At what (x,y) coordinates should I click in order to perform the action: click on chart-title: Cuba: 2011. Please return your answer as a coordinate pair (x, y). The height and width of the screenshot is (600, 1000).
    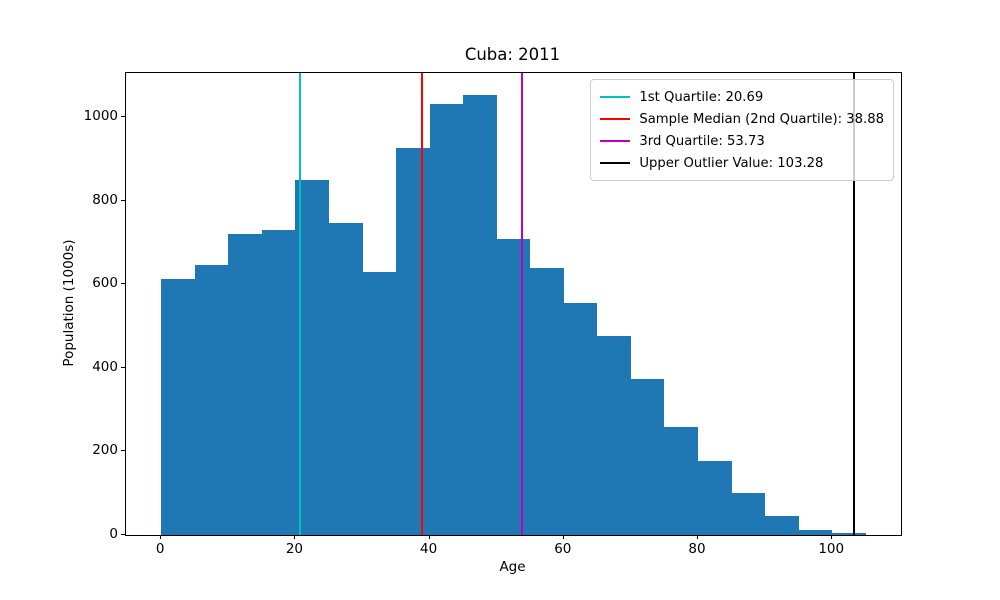
    Looking at the image, I should click on (512, 54).